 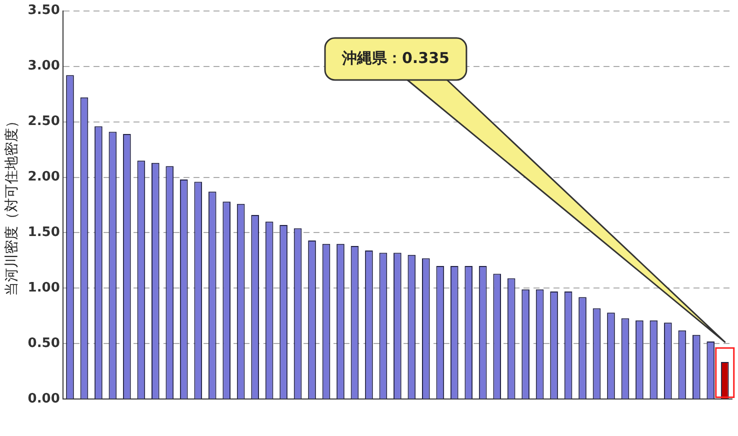 What do you see at coordinates (44, 344) in the screenshot?
I see `y-tick-label: 0.50` at bounding box center [44, 344].